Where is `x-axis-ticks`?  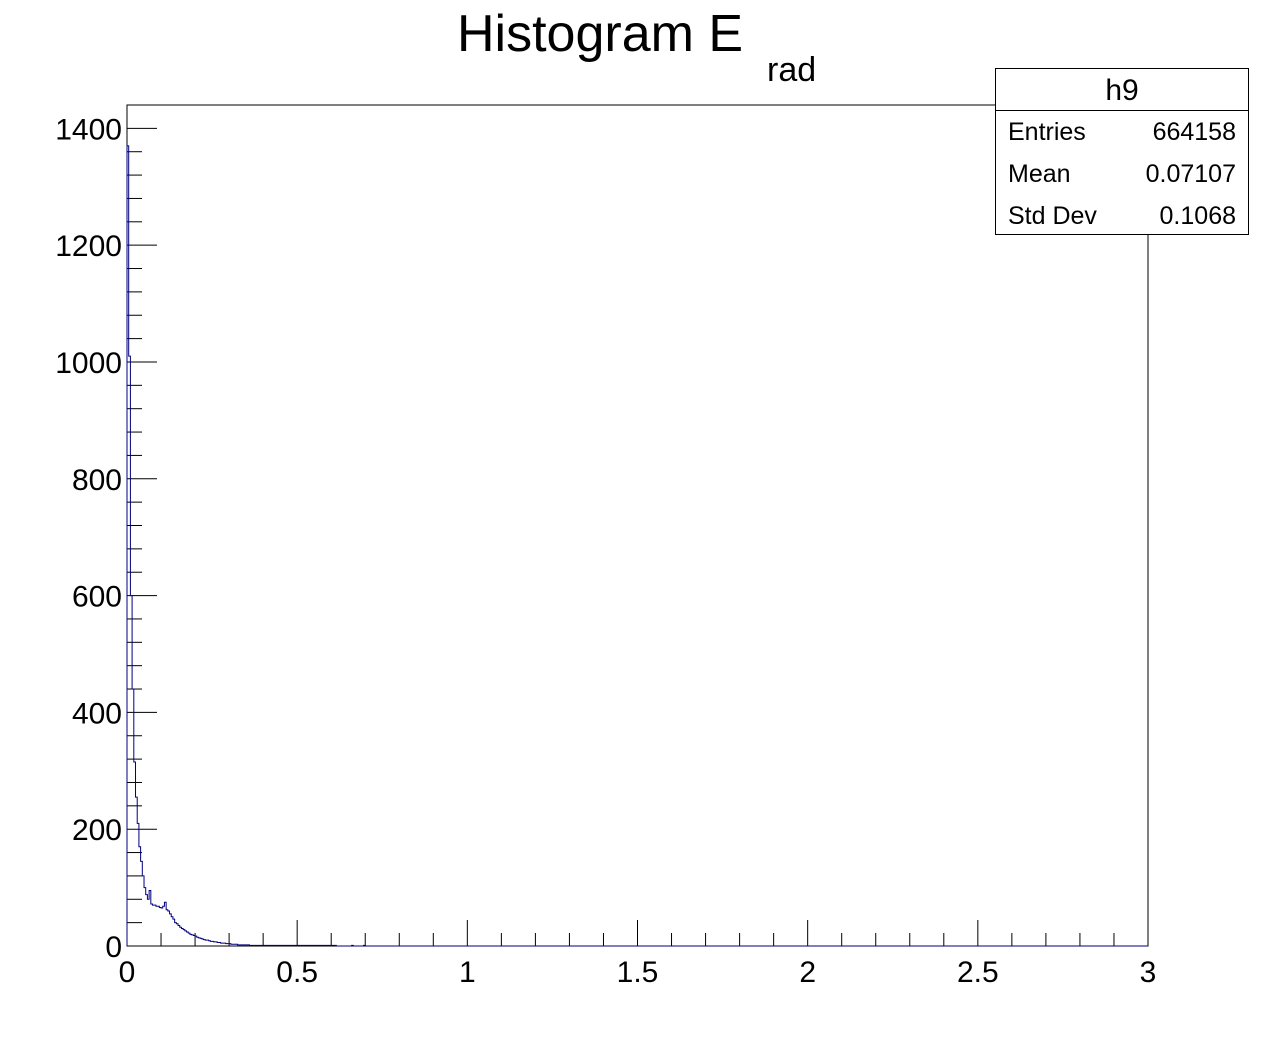
x-axis-ticks is located at coordinates (637, 933).